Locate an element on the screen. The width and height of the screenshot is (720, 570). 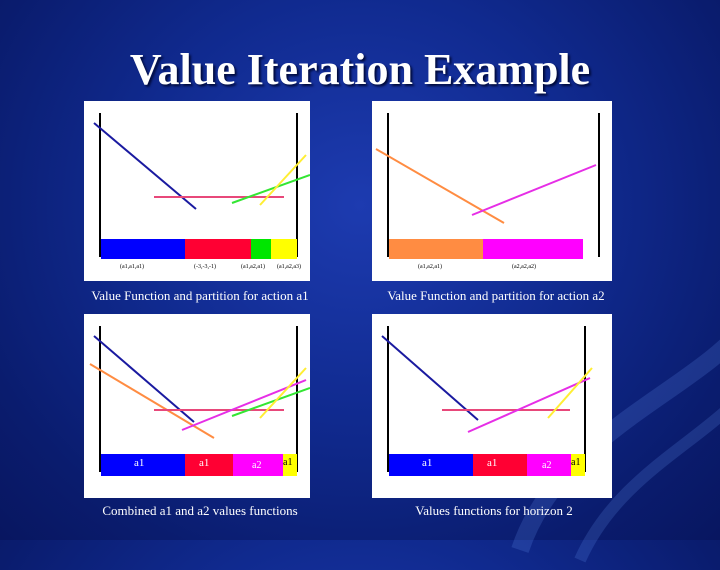
panel-a2-chart is located at coordinates (487, 186).